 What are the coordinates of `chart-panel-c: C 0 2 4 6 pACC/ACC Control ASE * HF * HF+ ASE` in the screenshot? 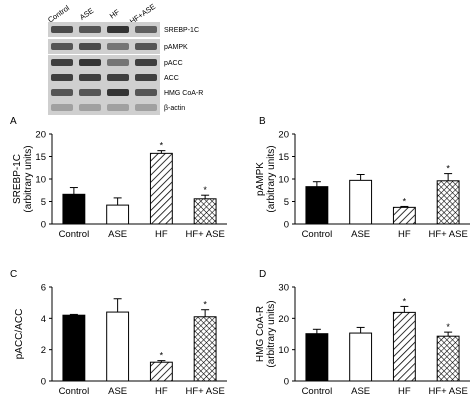 It's located at (118, 333).